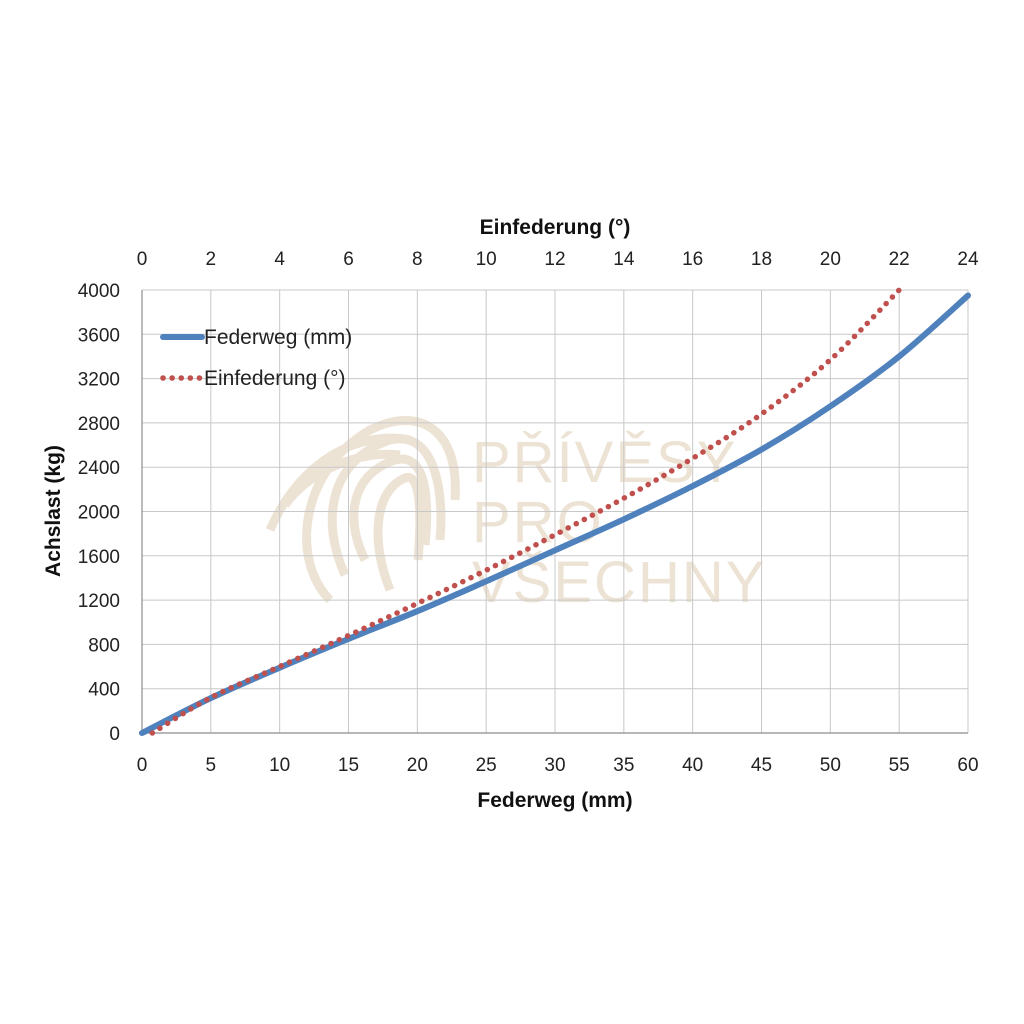 This screenshot has width=1024, height=1024. What do you see at coordinates (279, 765) in the screenshot?
I see `x-bottom-tick-label: 10` at bounding box center [279, 765].